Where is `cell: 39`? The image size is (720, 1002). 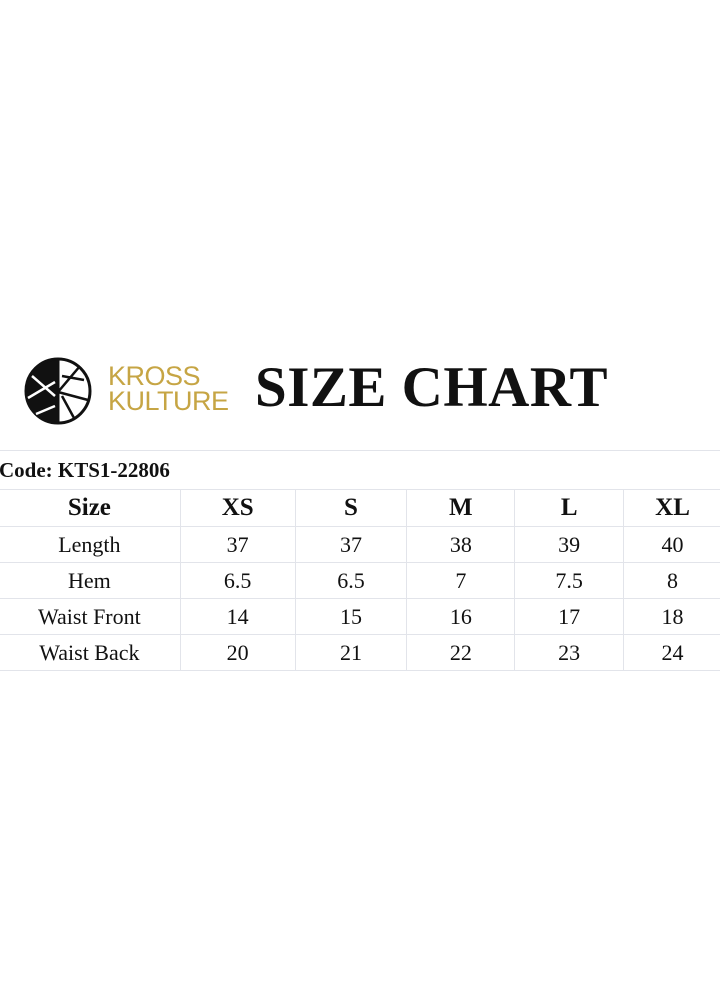
cell: 39 is located at coordinates (569, 544).